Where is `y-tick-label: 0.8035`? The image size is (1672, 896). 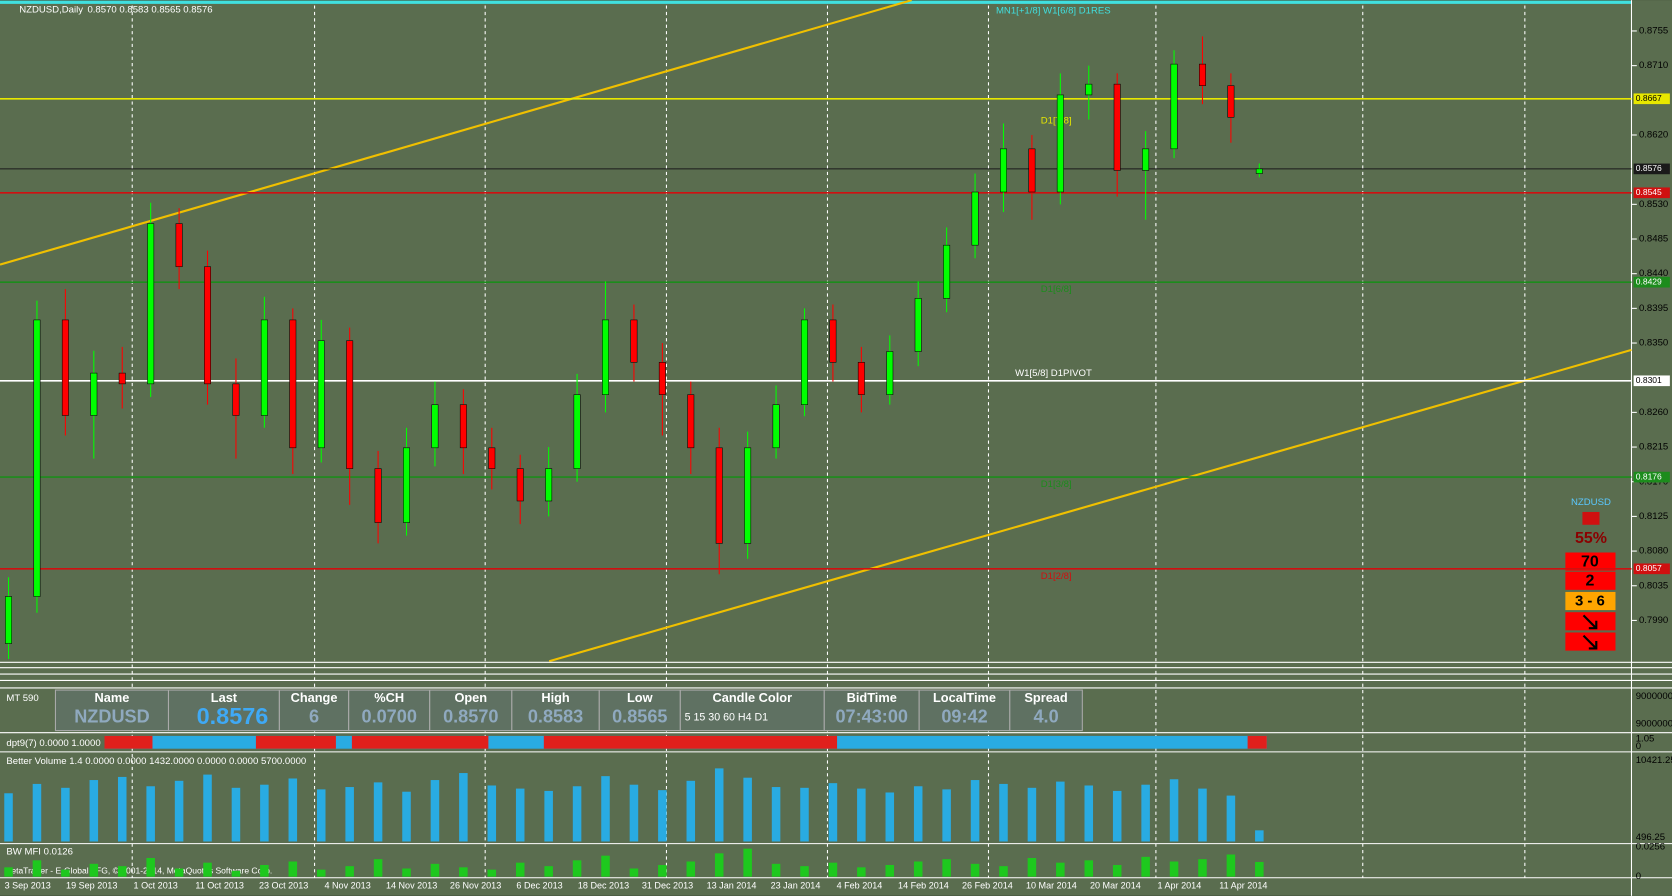 y-tick-label: 0.8035 is located at coordinates (1653, 585).